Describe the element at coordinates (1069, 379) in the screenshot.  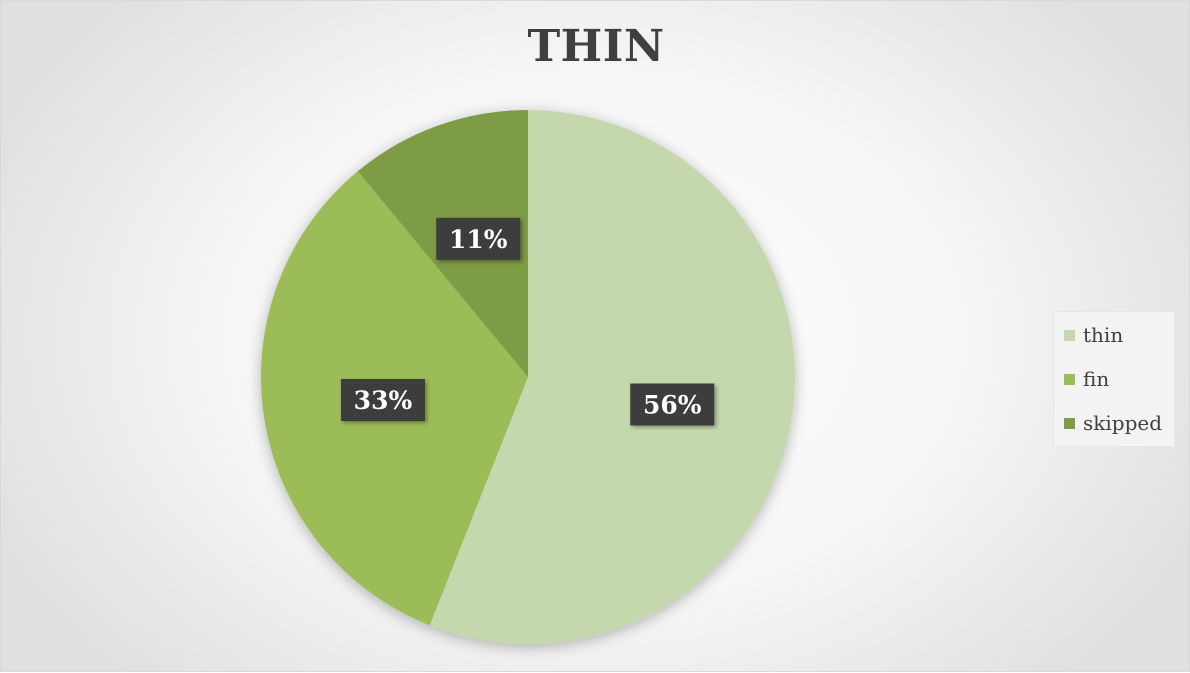
I see `legend-swatch-fin` at that location.